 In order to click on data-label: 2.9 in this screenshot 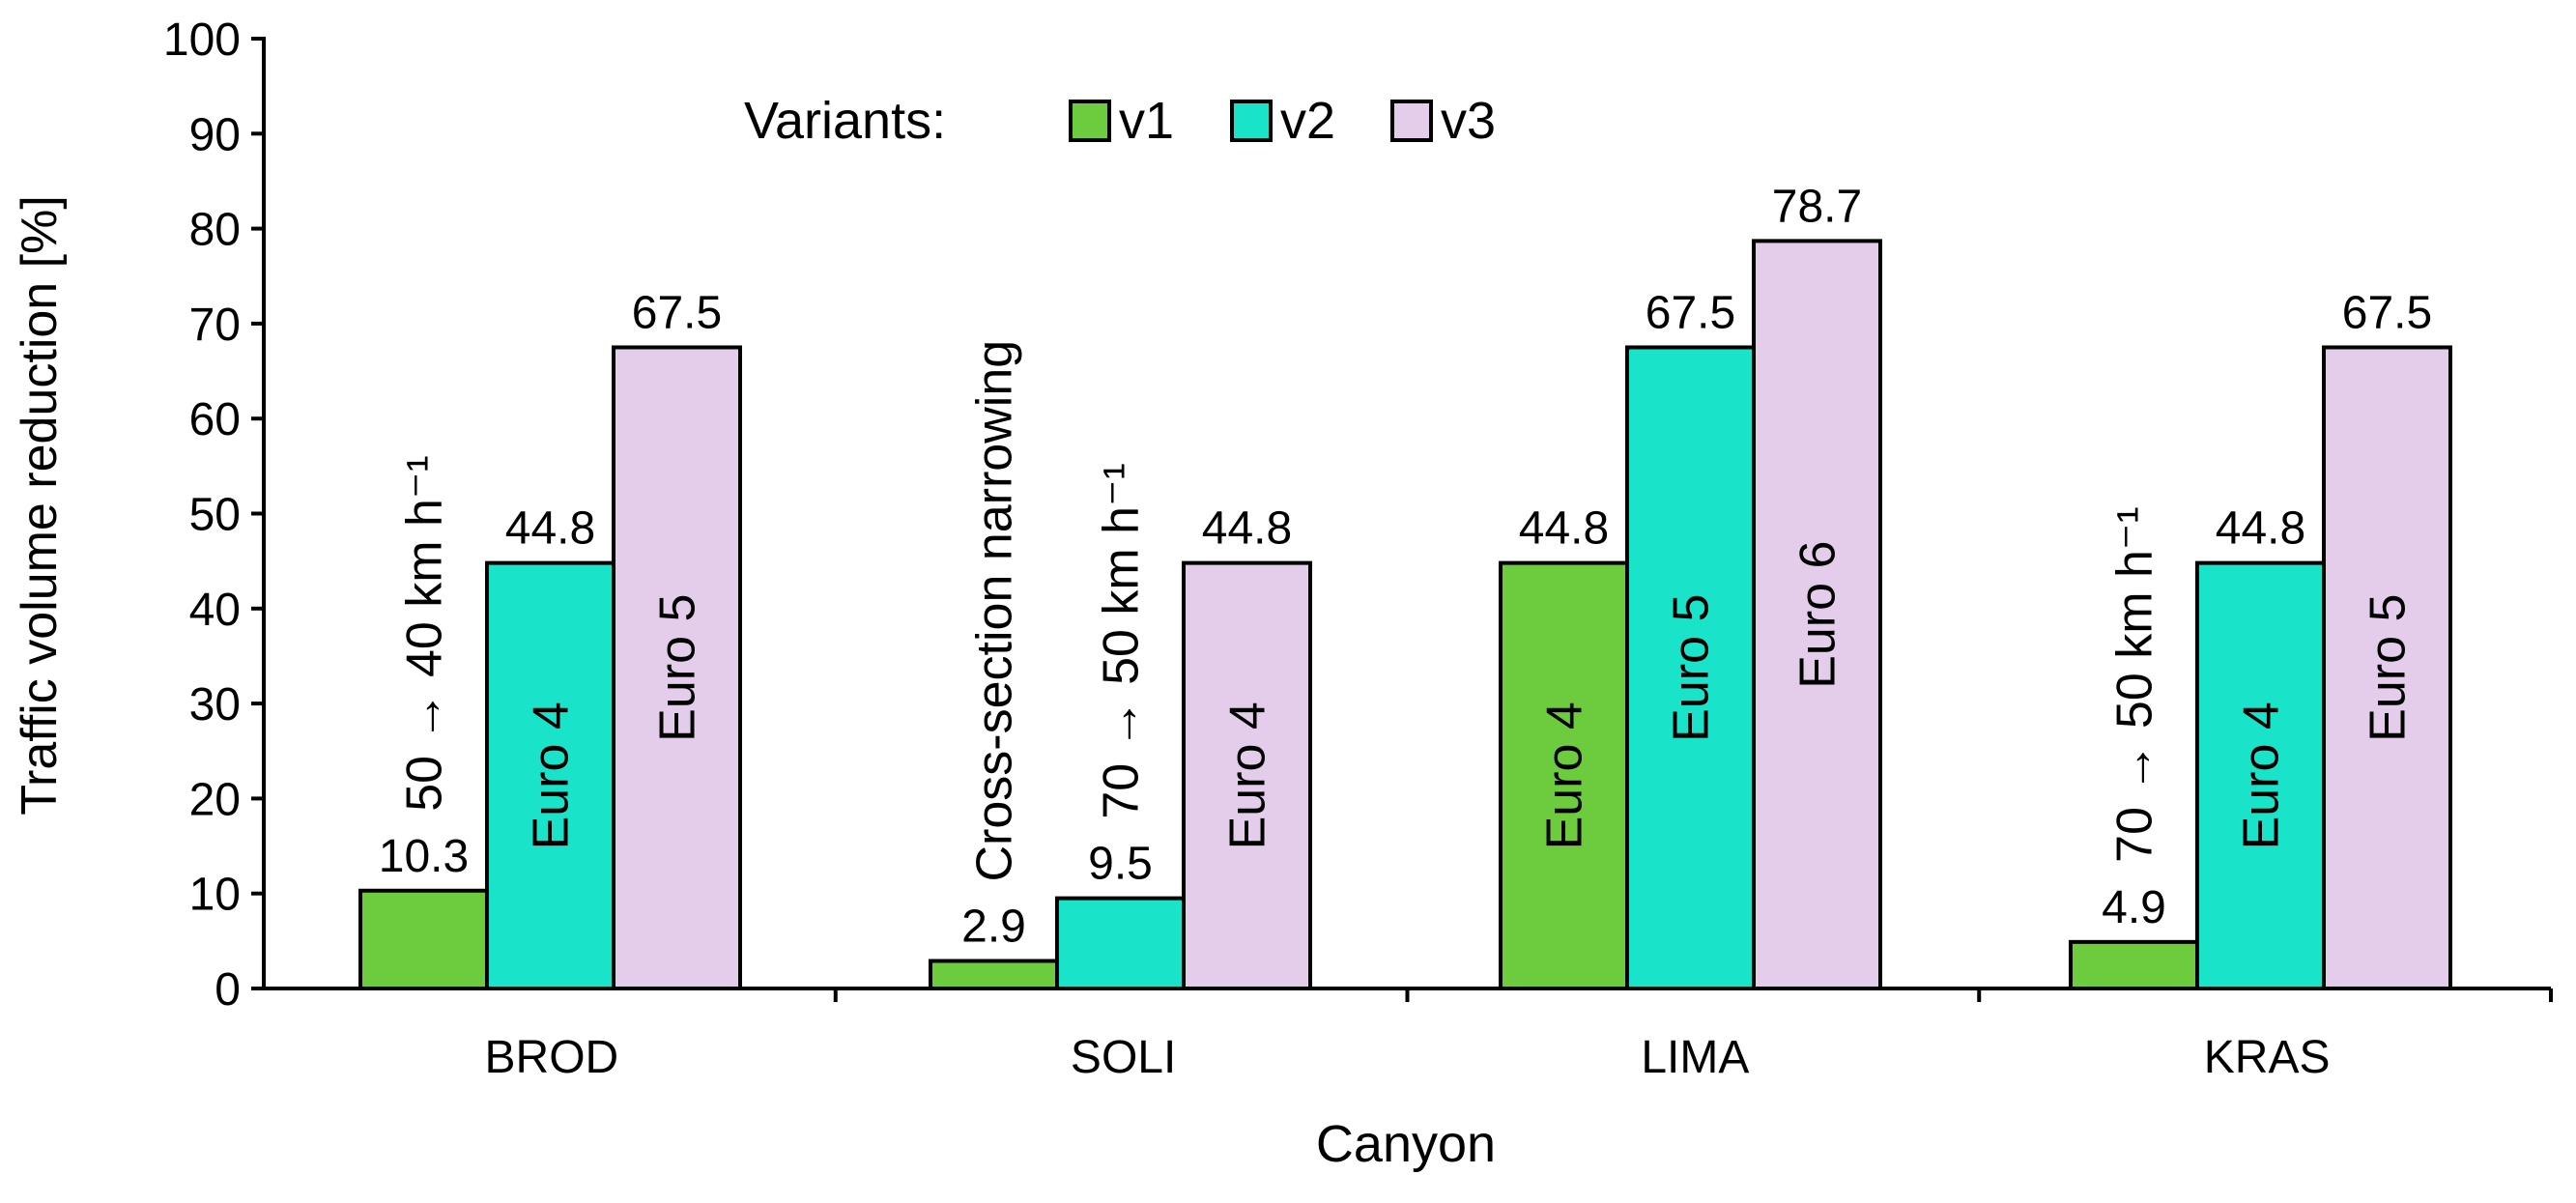, I will do `click(994, 926)`.